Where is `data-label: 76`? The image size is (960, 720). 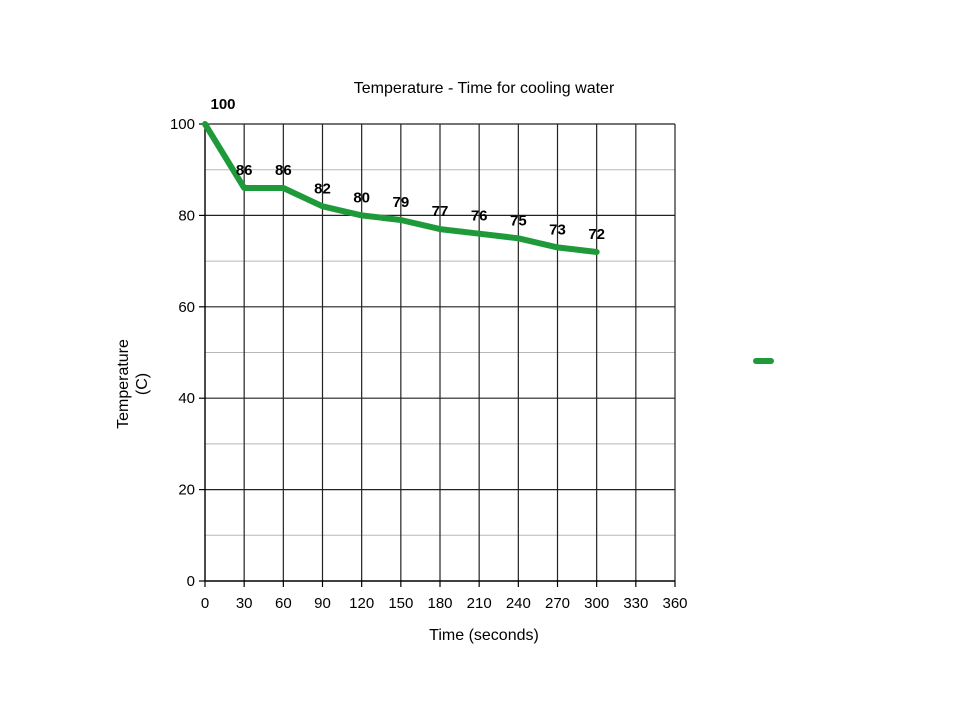
data-label: 76 is located at coordinates (479, 216).